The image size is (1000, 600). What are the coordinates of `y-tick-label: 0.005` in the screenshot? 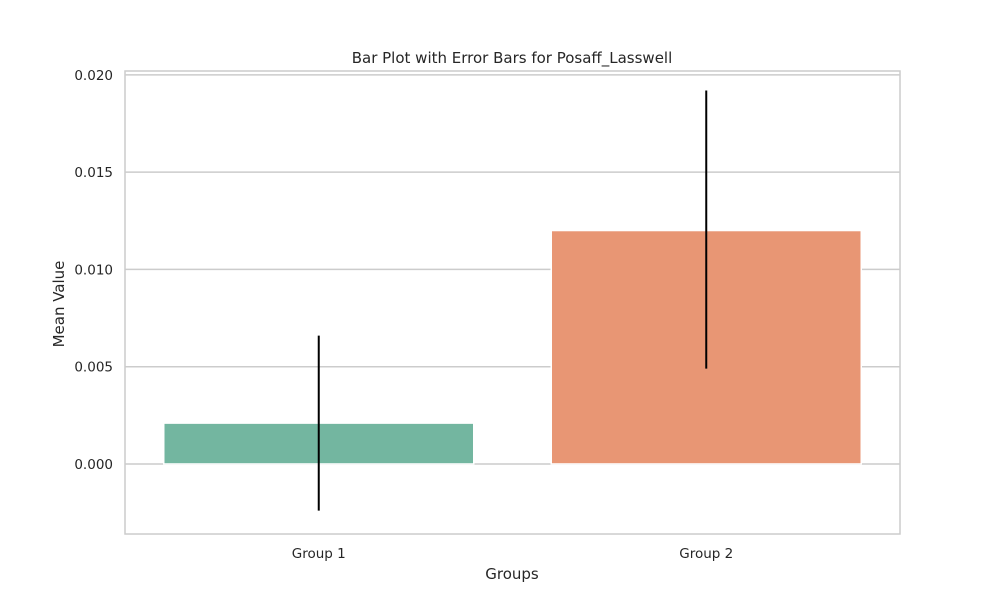 It's located at (93, 368).